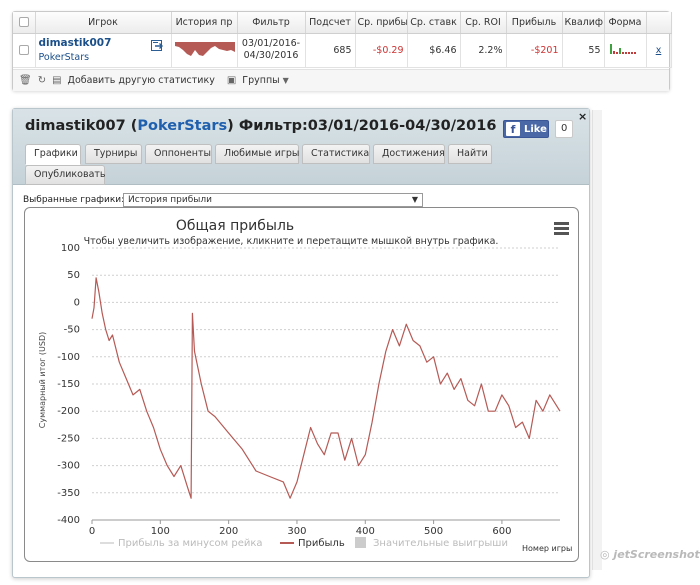  Describe the element at coordinates (564, 129) in the screenshot. I see `like-count: 0` at that location.